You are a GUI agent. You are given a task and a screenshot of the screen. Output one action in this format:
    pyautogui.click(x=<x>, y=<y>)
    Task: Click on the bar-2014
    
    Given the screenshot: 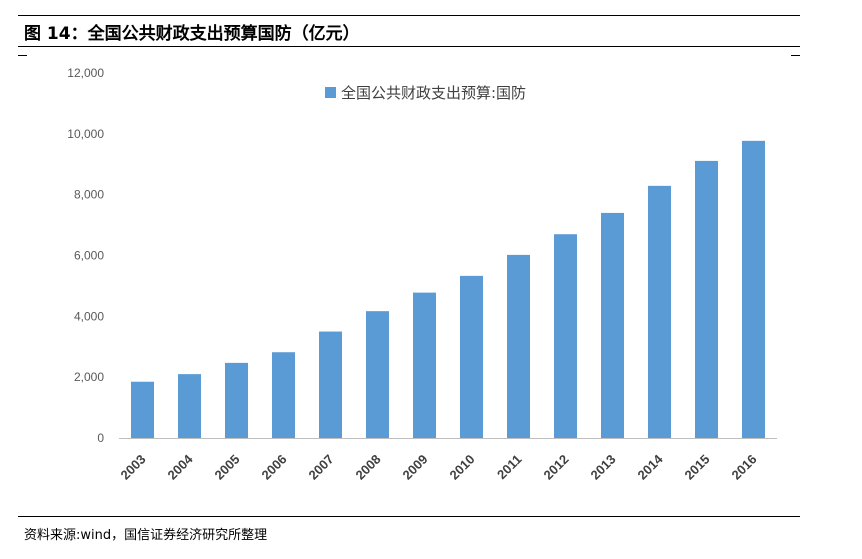 What is the action you would take?
    pyautogui.click(x=659, y=311)
    